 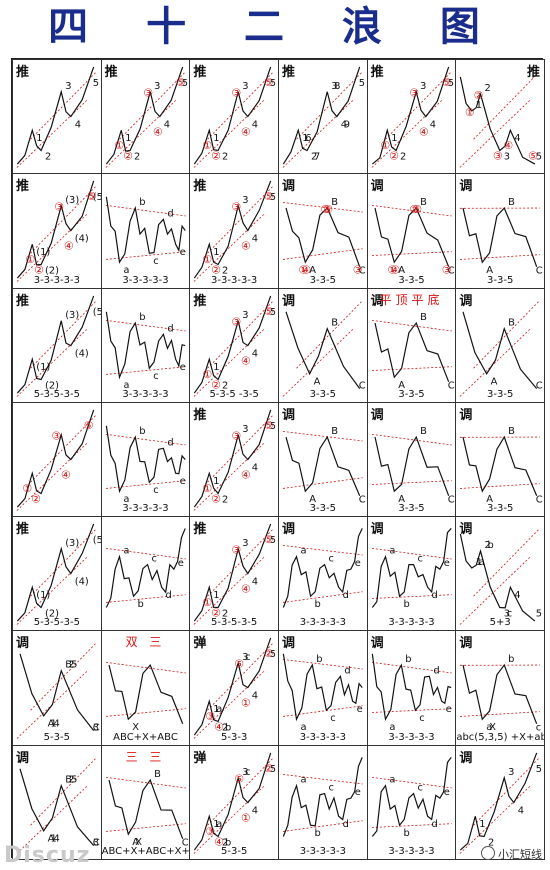 I want to click on wave-type-tag: 弹, so click(x=200, y=644).